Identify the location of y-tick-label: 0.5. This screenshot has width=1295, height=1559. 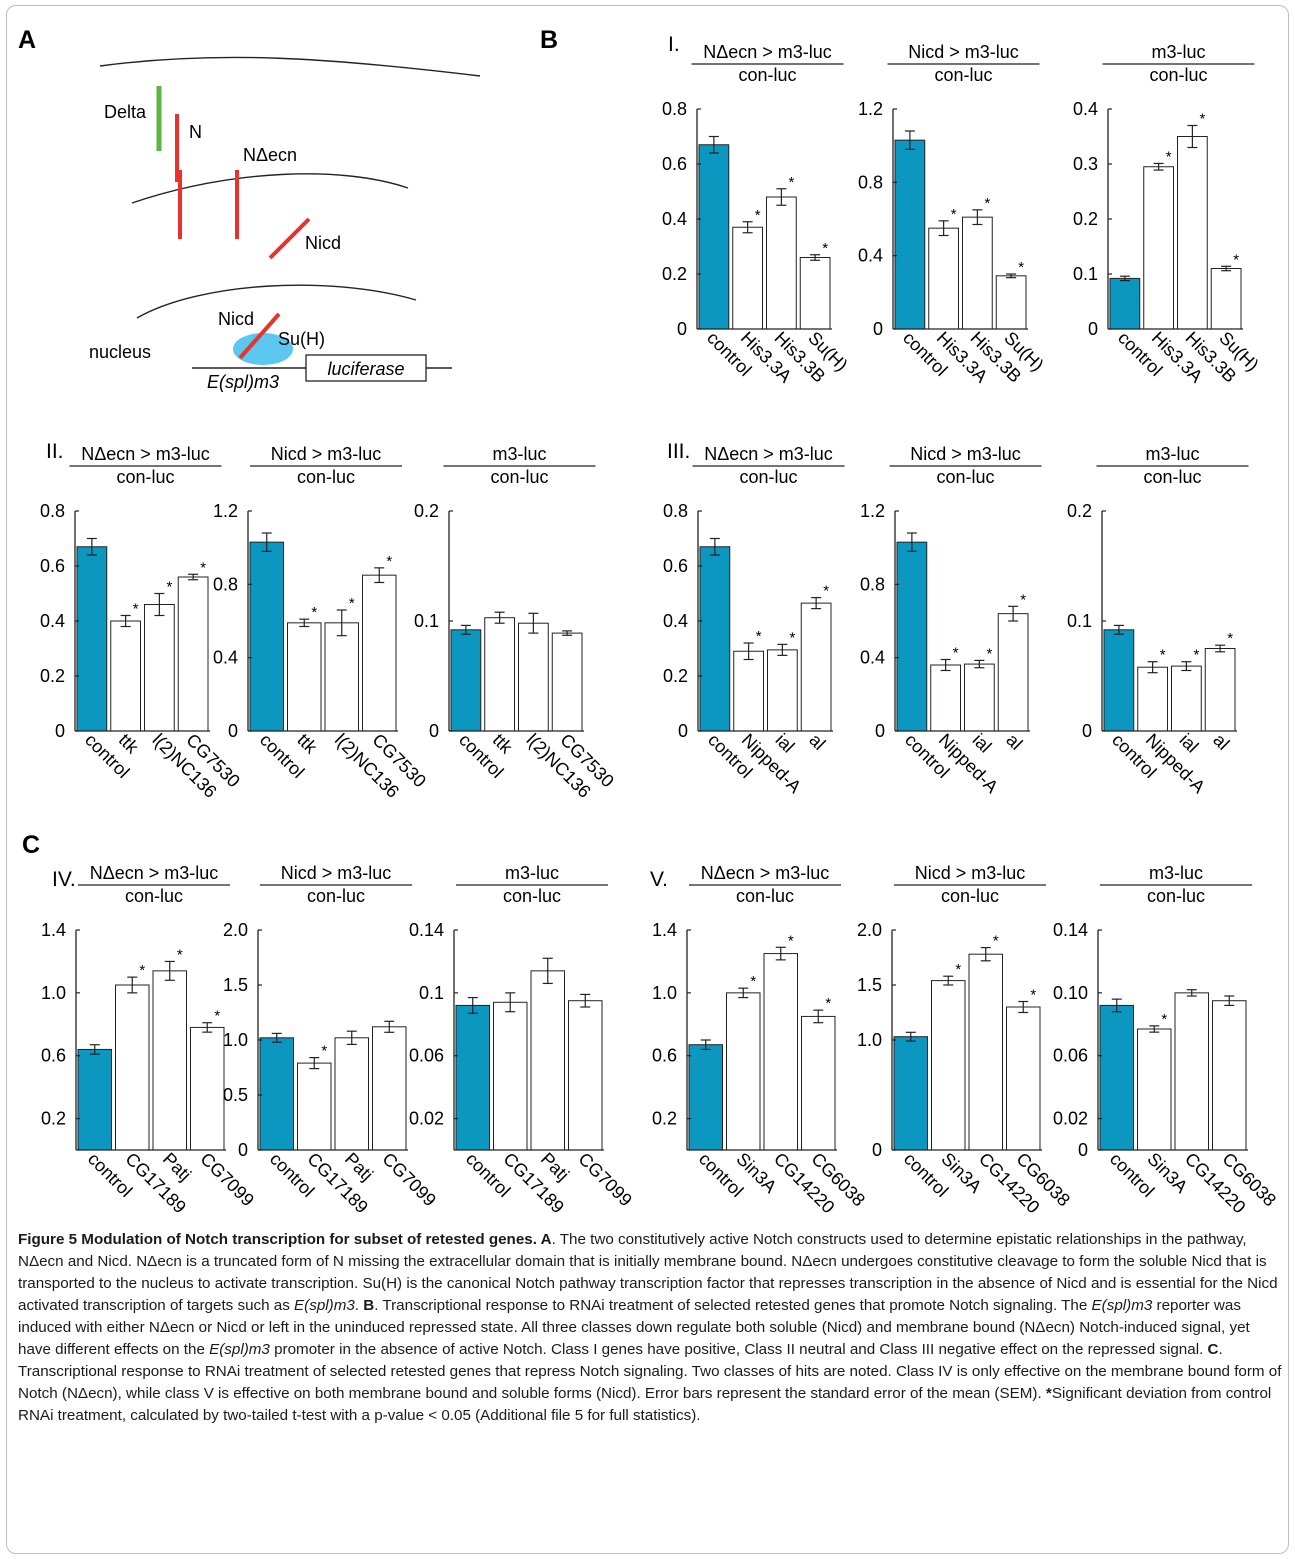
(235, 1095).